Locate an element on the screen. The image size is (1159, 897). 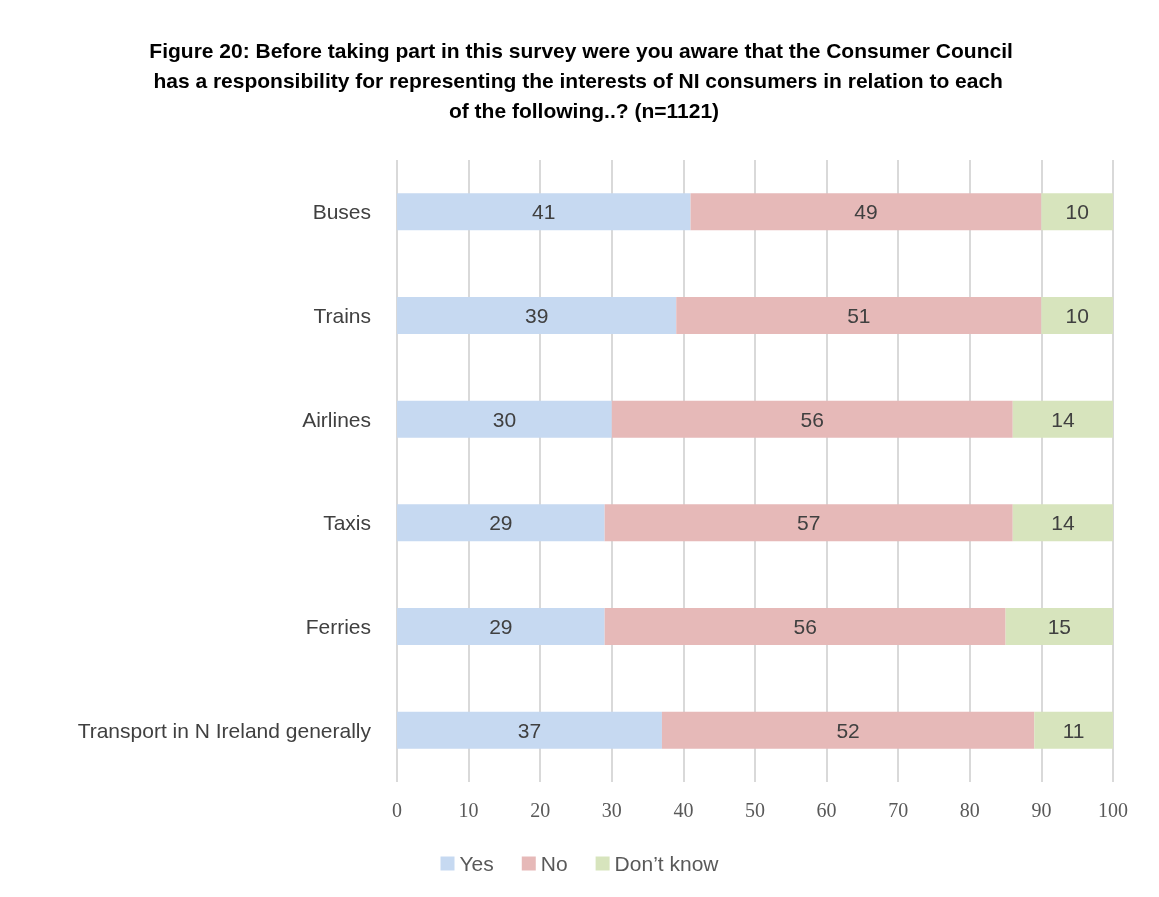
data-label: 37 is located at coordinates (529, 730).